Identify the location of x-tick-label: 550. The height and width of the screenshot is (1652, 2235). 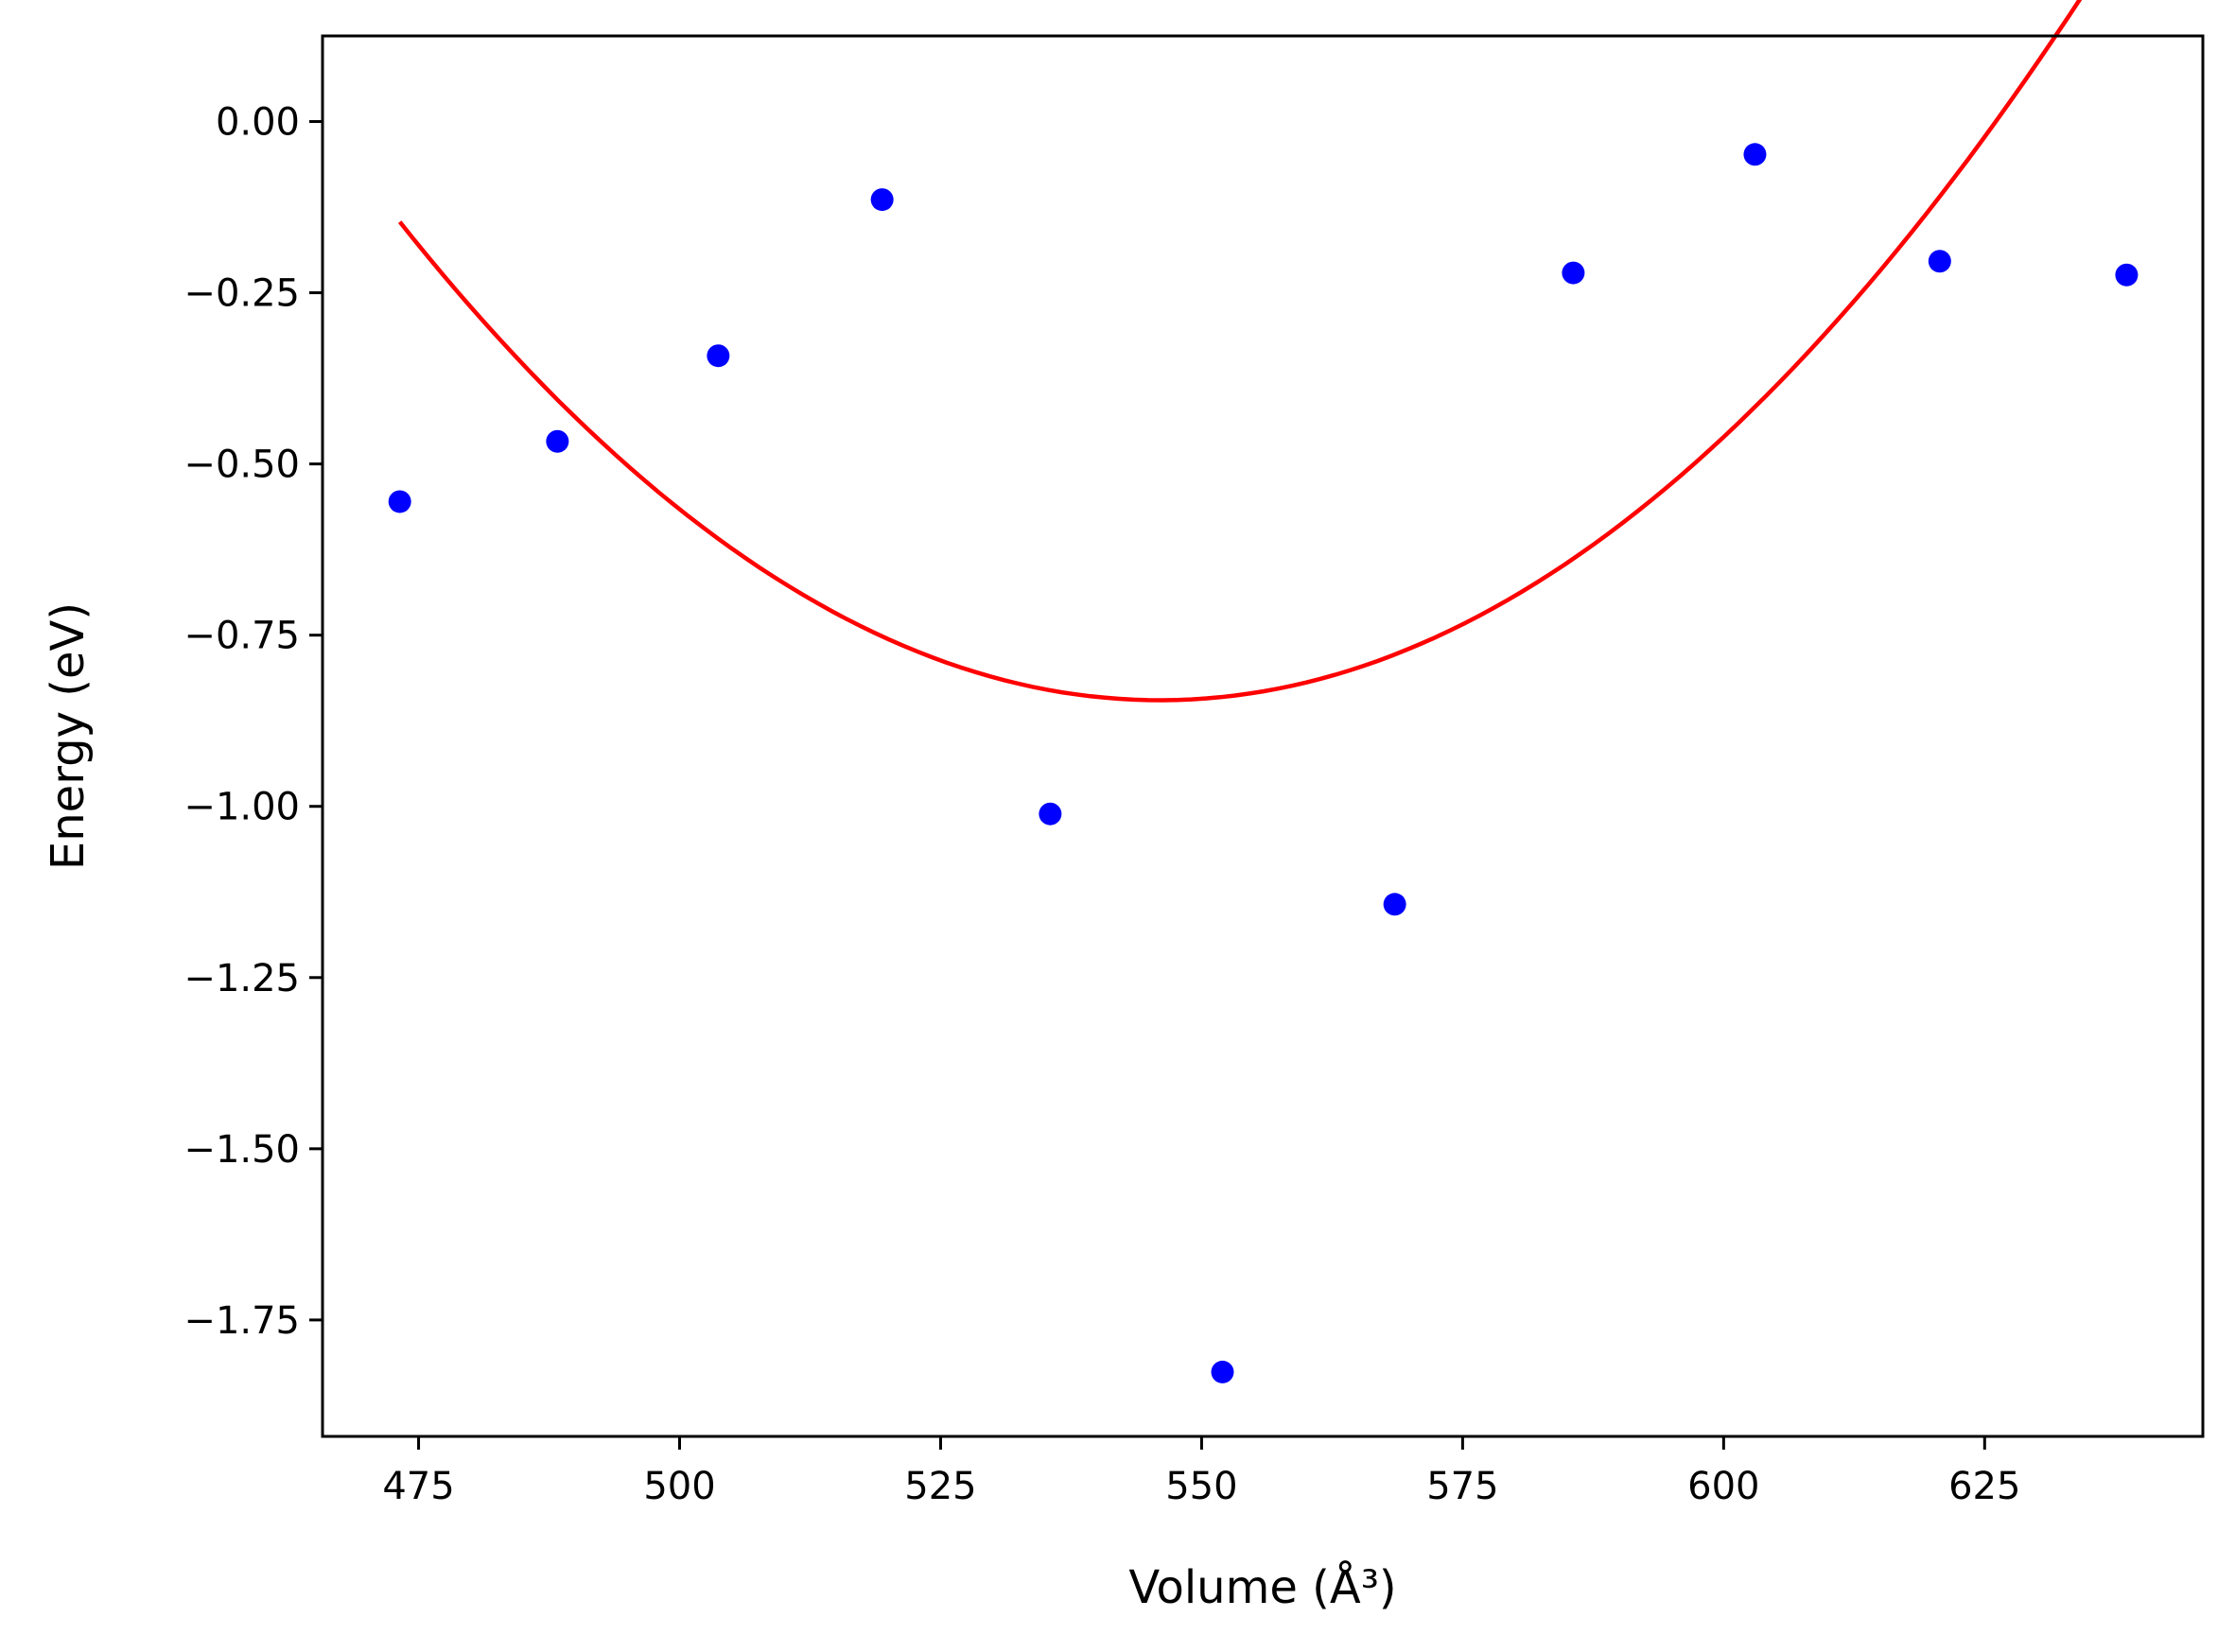
(1201, 1487).